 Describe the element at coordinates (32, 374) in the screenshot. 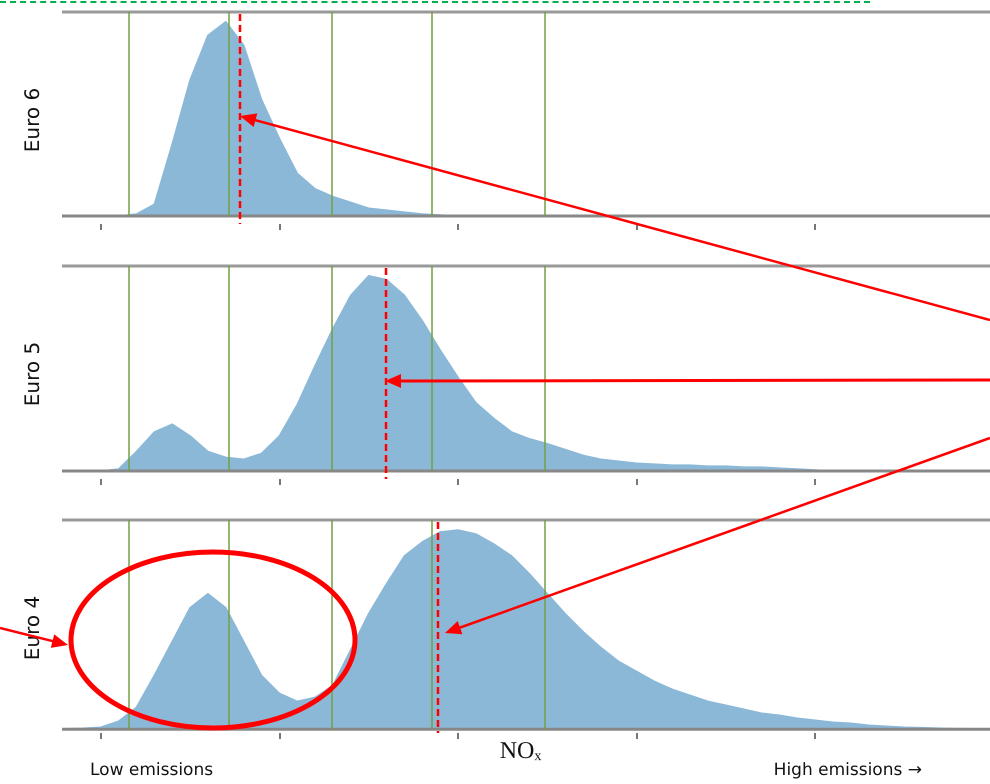

I see `y-axis-title: Euro 5` at that location.